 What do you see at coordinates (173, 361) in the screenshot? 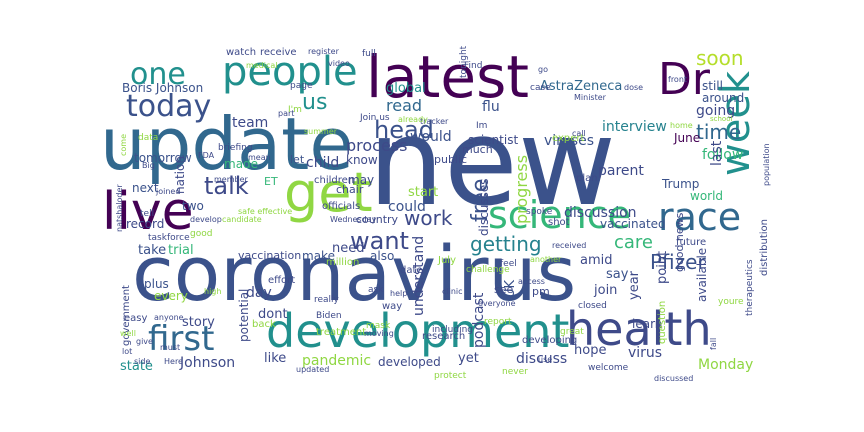
I see `word-here: Here` at bounding box center [173, 361].